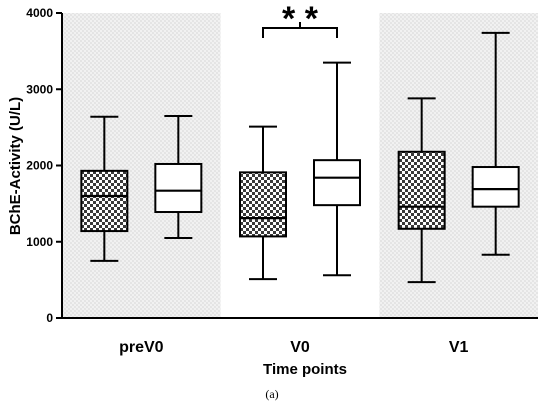 This screenshot has height=405, width=550. Describe the element at coordinates (271, 394) in the screenshot. I see `figure-caption: (a)` at that location.